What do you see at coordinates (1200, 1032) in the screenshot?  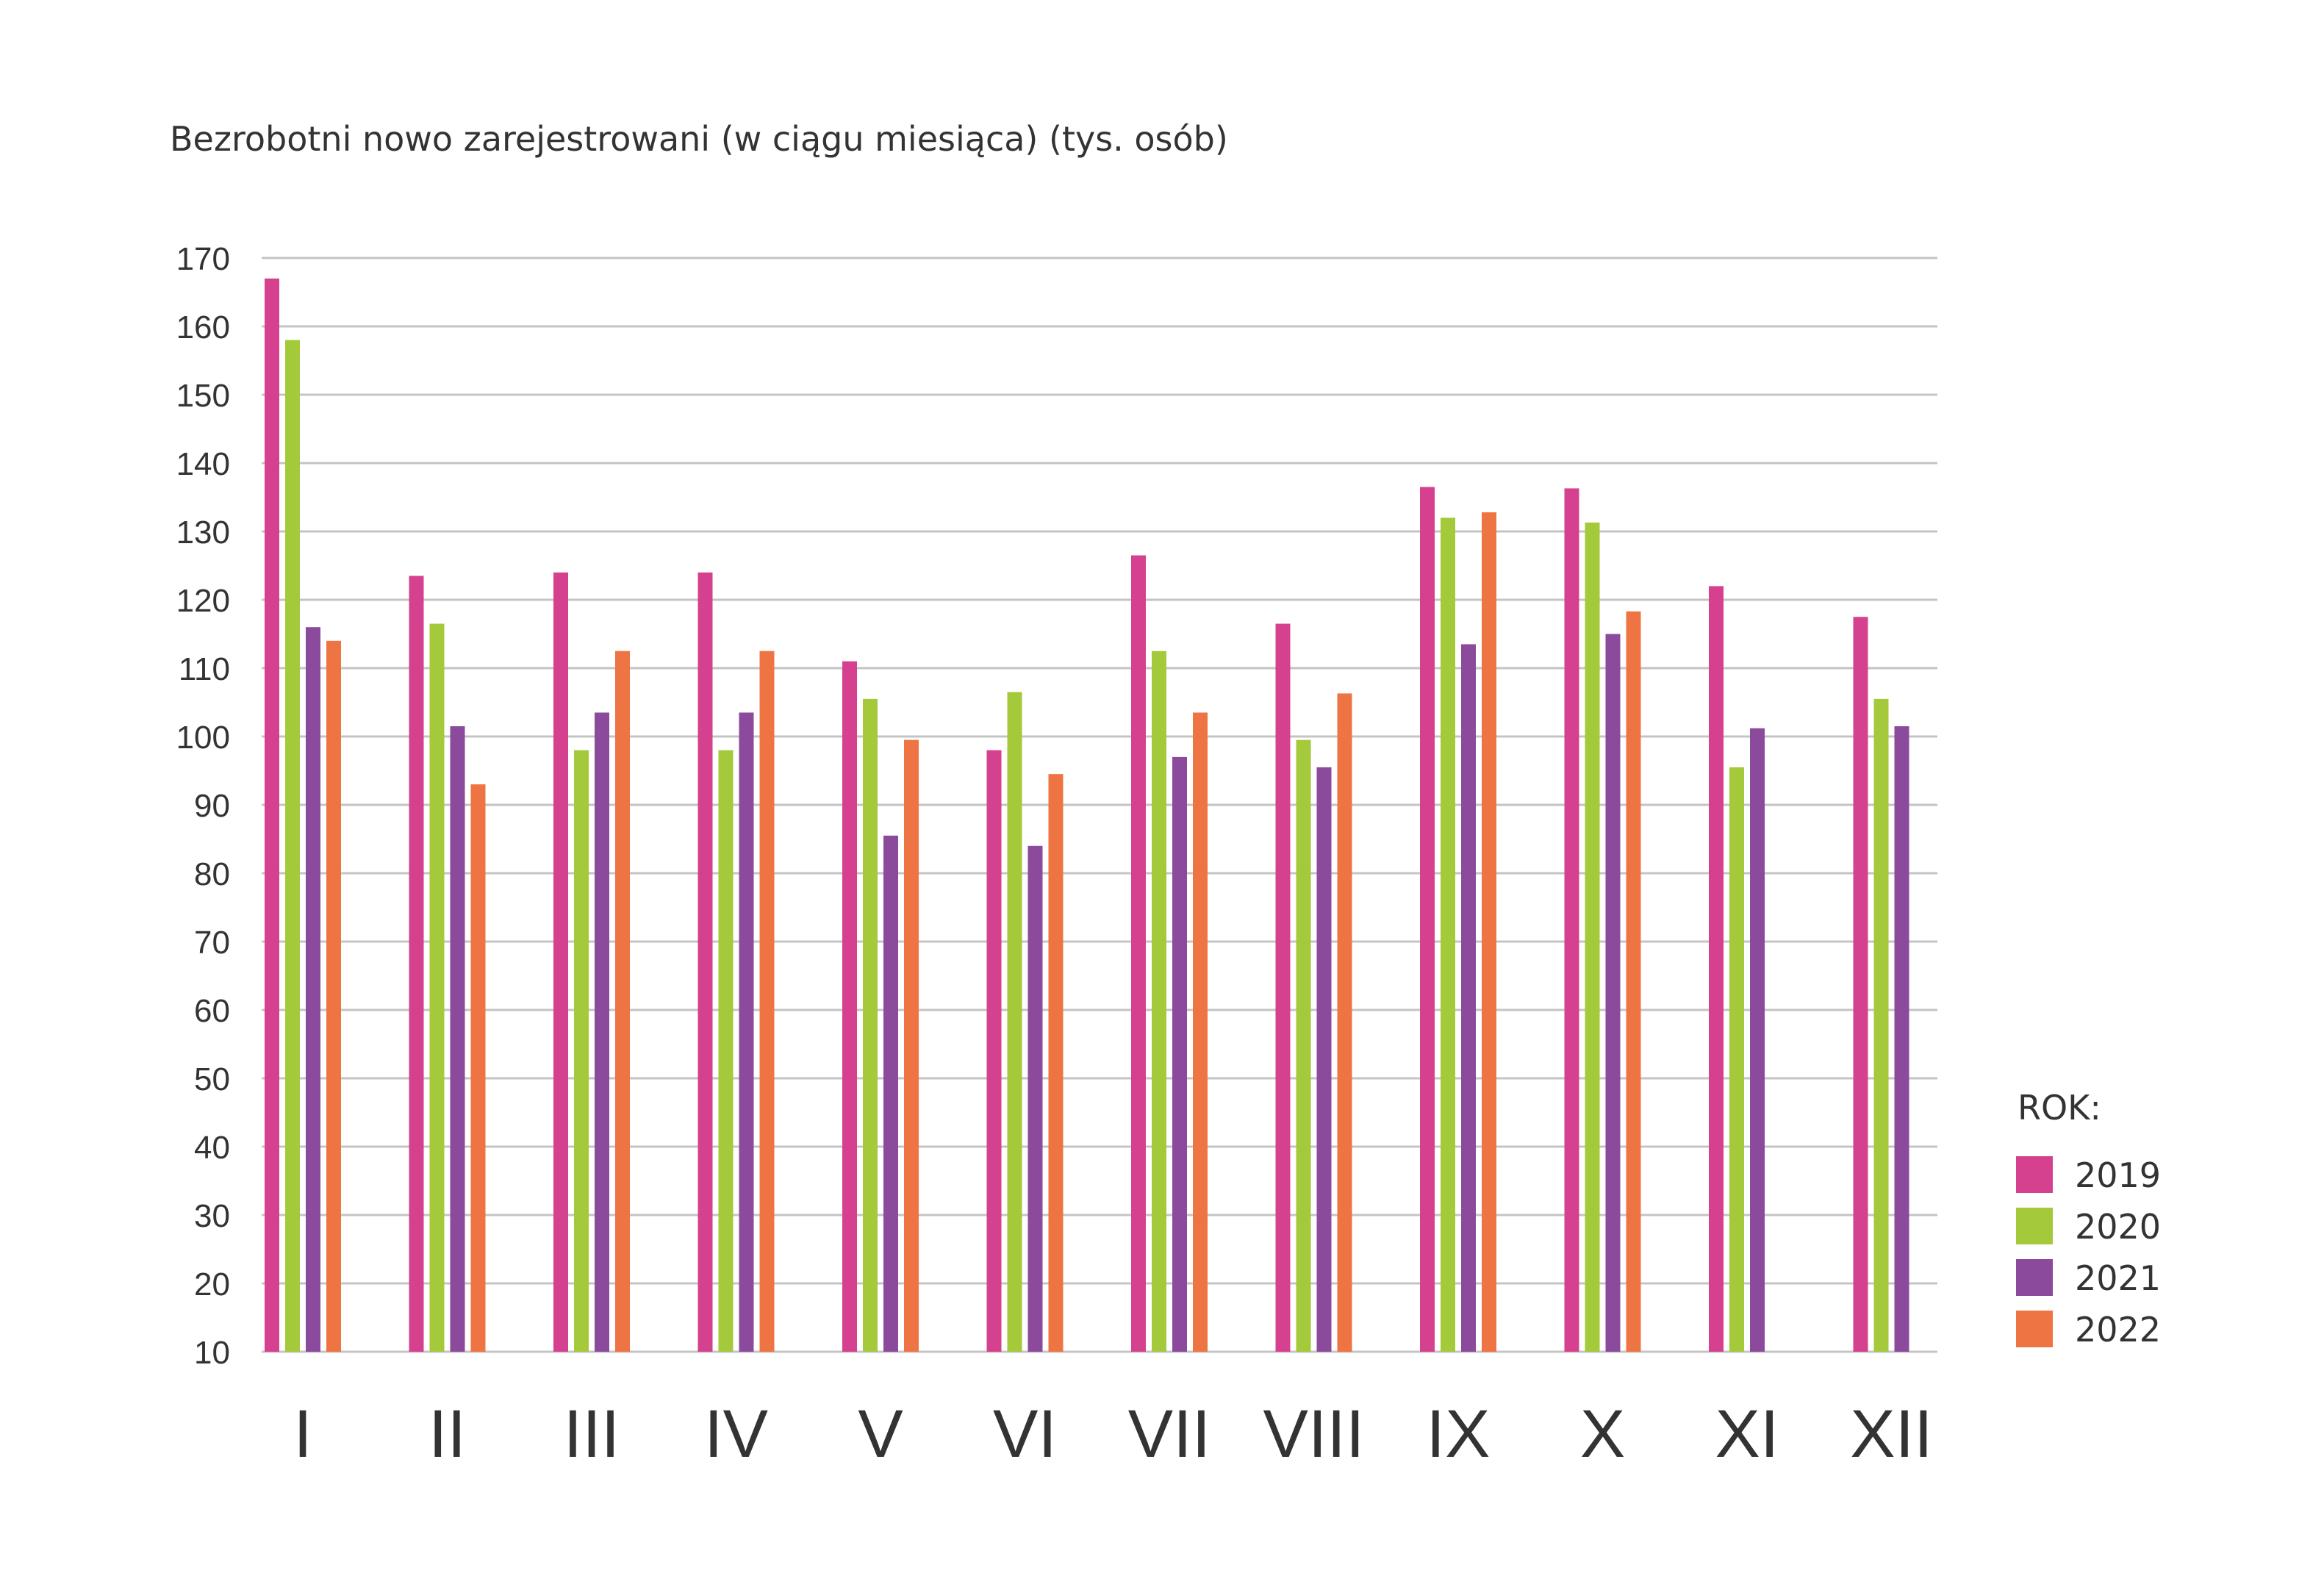 I see `bar-2022-VII` at bounding box center [1200, 1032].